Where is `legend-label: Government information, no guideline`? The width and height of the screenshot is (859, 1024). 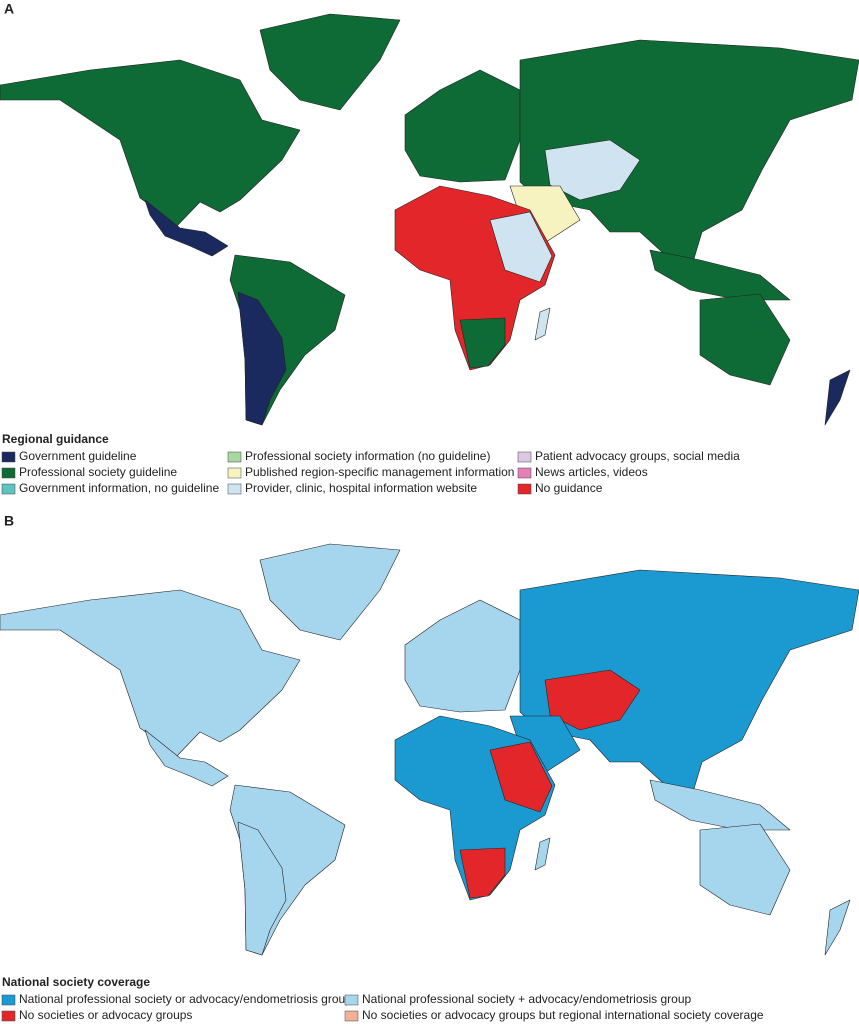
legend-label: Government information, no guideline is located at coordinates (119, 488).